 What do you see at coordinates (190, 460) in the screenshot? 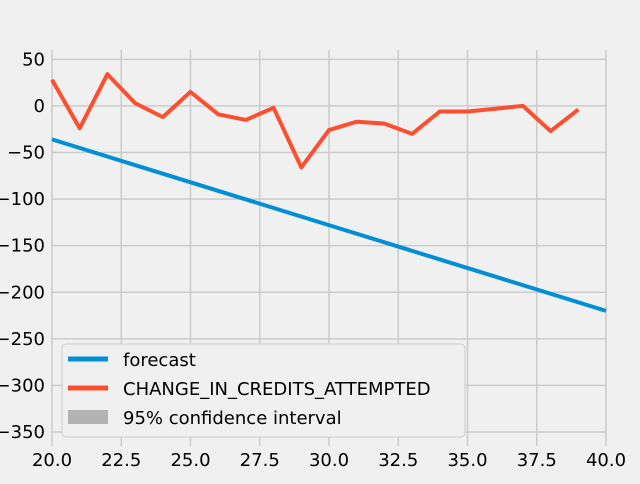
I see `x-tick-label: 25.0` at bounding box center [190, 460].